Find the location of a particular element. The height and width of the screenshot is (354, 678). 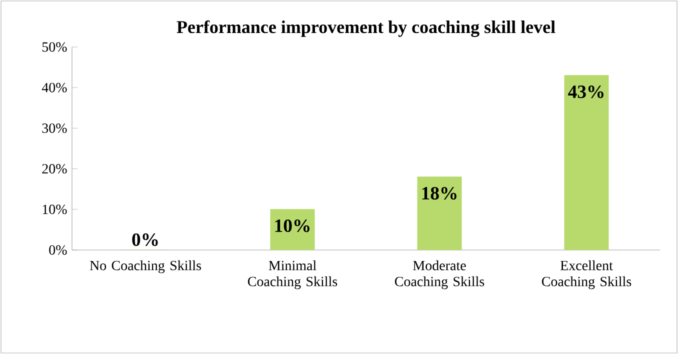

y-tick-label: 0% is located at coordinates (58, 250).